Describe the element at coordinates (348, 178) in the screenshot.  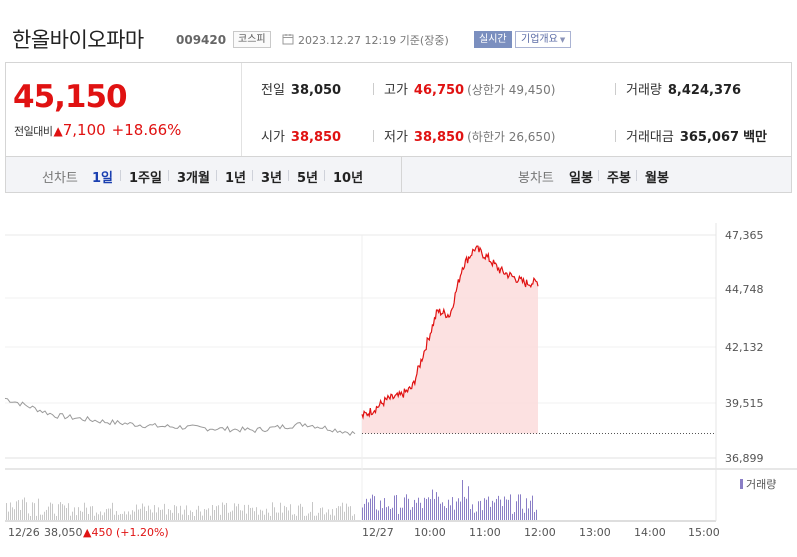
I see `tab-10y: 10년` at that location.